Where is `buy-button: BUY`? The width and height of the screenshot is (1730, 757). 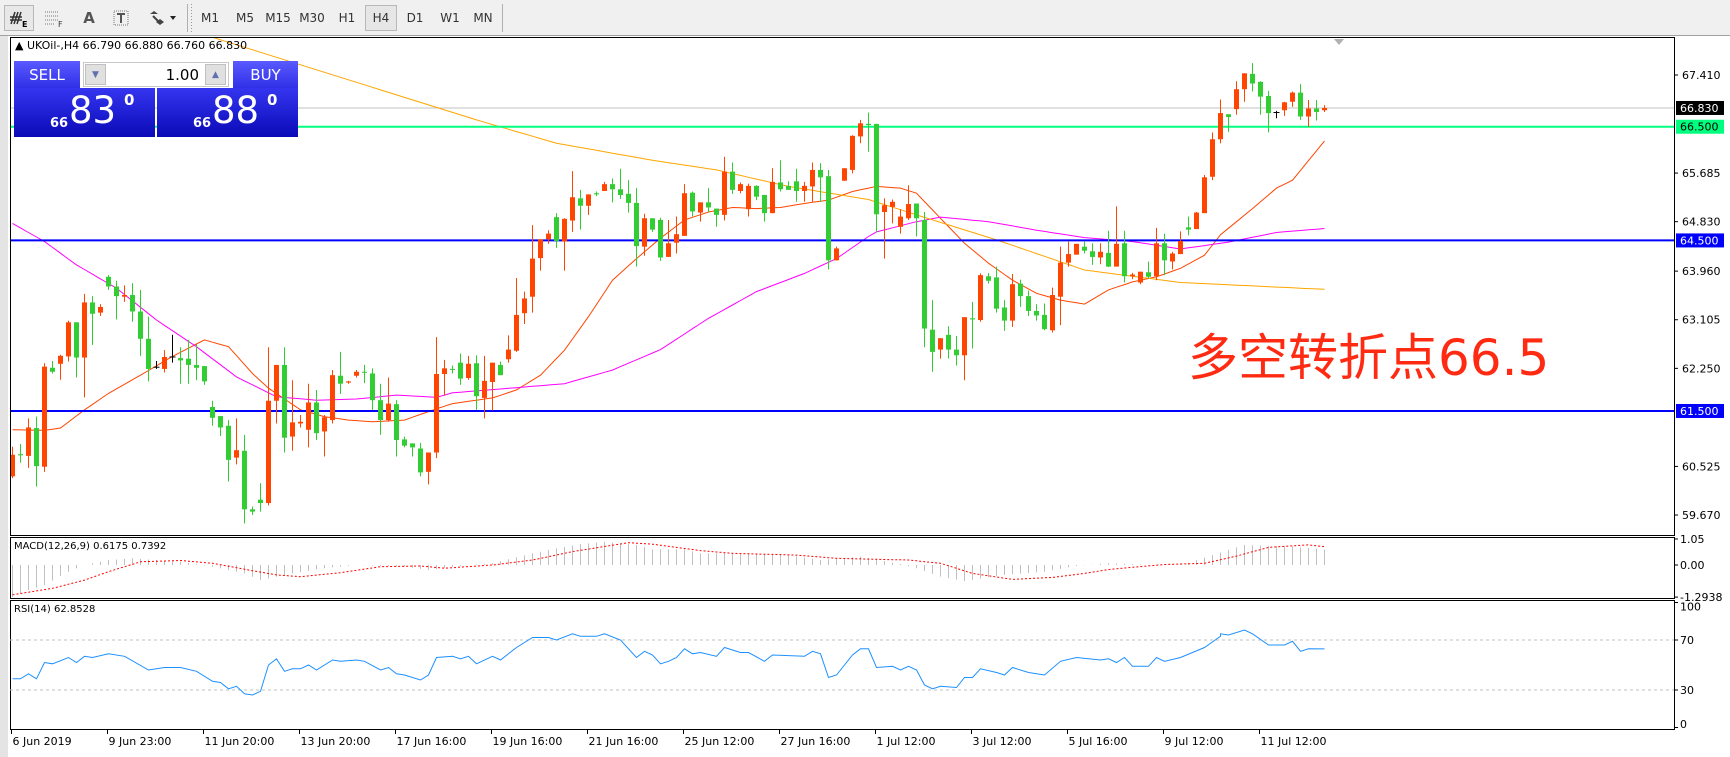 buy-button: BUY is located at coordinates (265, 74).